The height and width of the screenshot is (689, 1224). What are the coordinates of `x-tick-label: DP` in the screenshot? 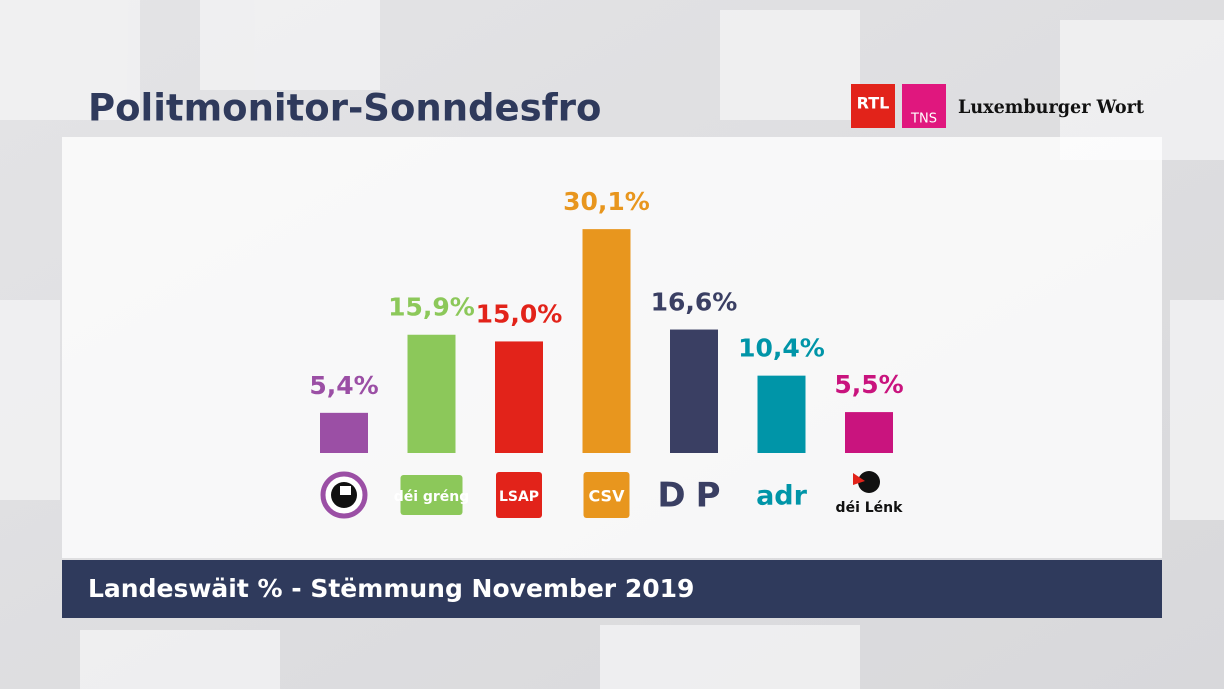 It's located at (693, 496).